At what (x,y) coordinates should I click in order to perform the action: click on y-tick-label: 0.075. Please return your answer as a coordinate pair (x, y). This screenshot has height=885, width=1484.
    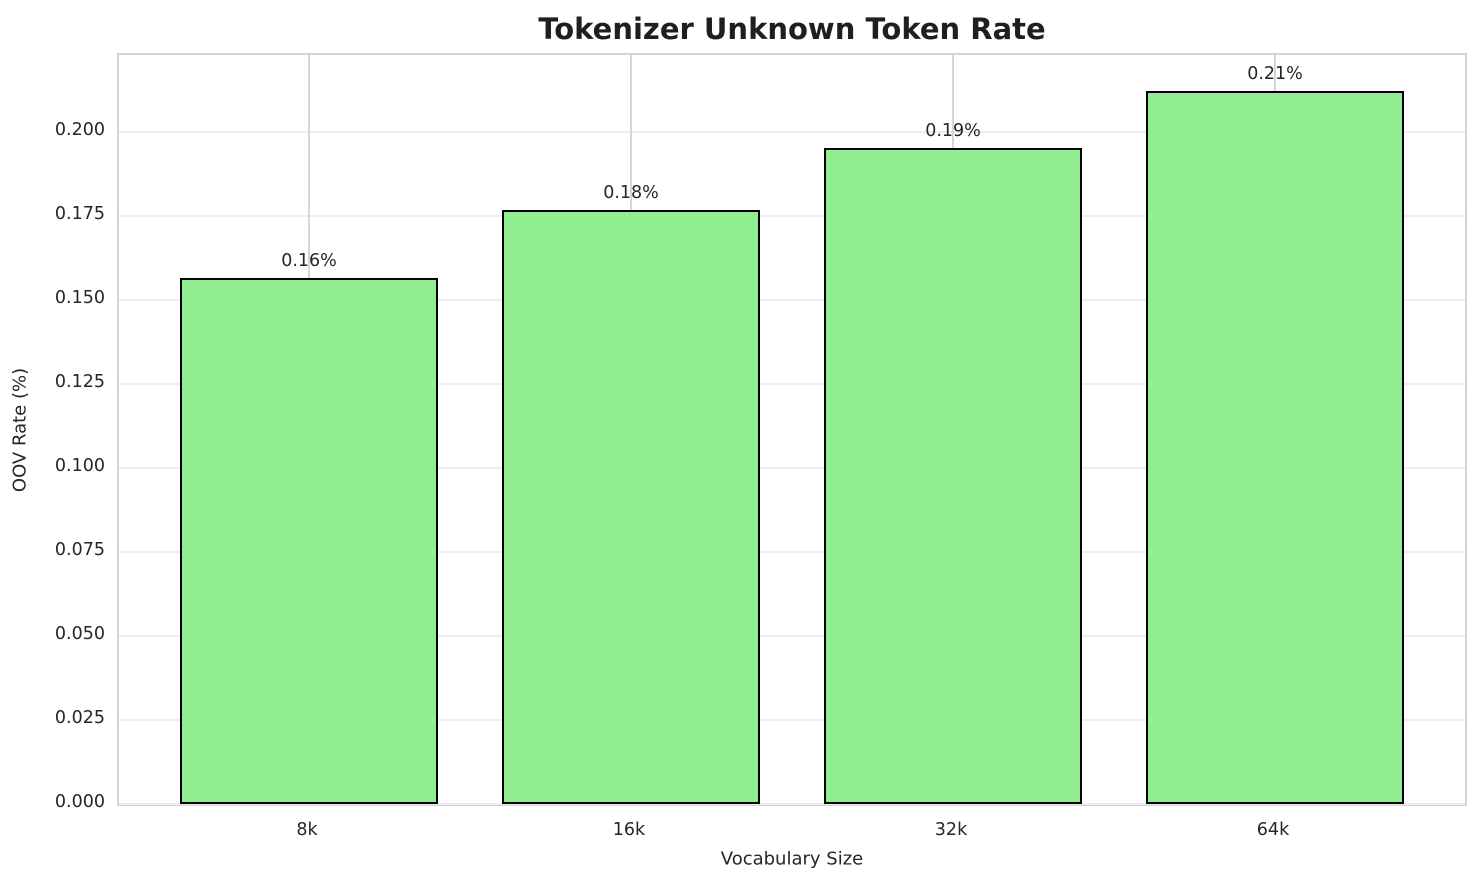
    Looking at the image, I should click on (79, 549).